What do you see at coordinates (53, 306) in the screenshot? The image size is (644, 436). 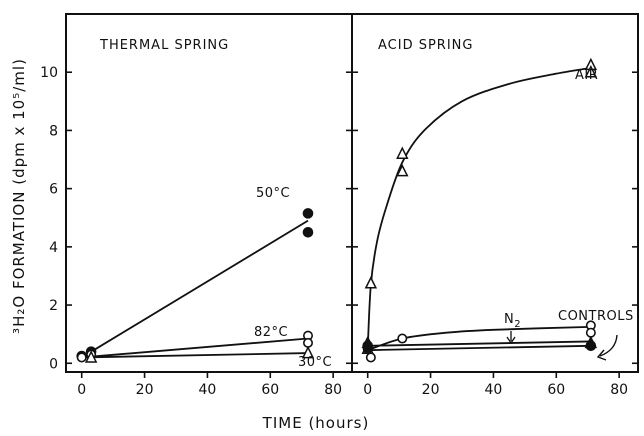 I see `y-tick-label: 2` at bounding box center [53, 306].